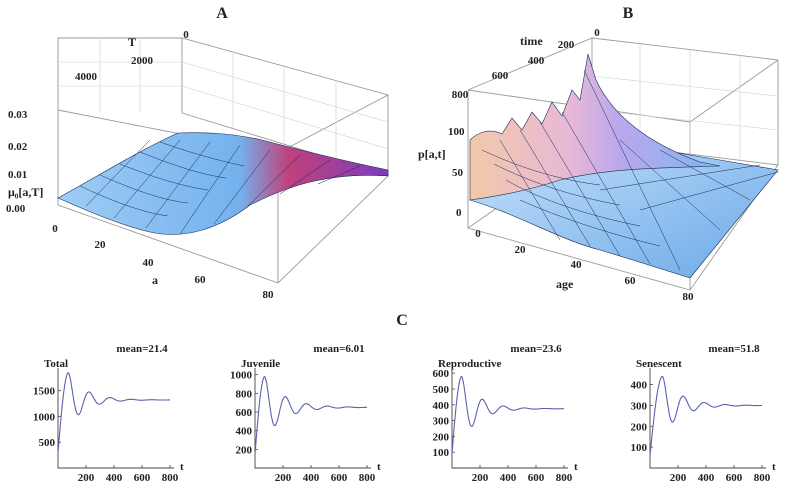  I want to click on panel-a-z-tick: 0.00, so click(16, 209).